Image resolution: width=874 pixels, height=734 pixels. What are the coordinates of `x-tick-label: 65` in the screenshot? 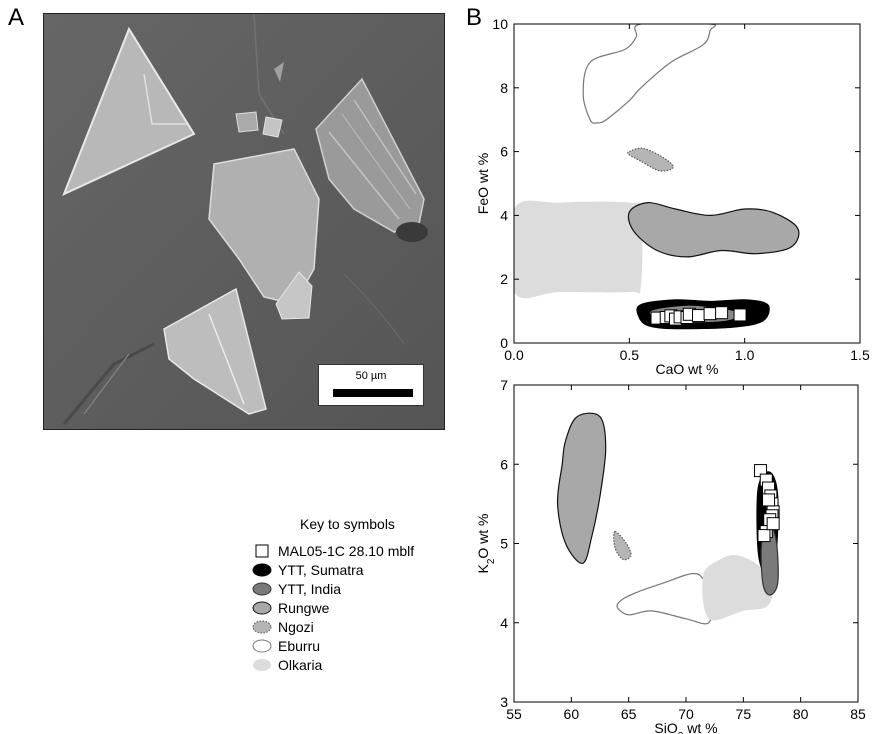 It's located at (629, 714).